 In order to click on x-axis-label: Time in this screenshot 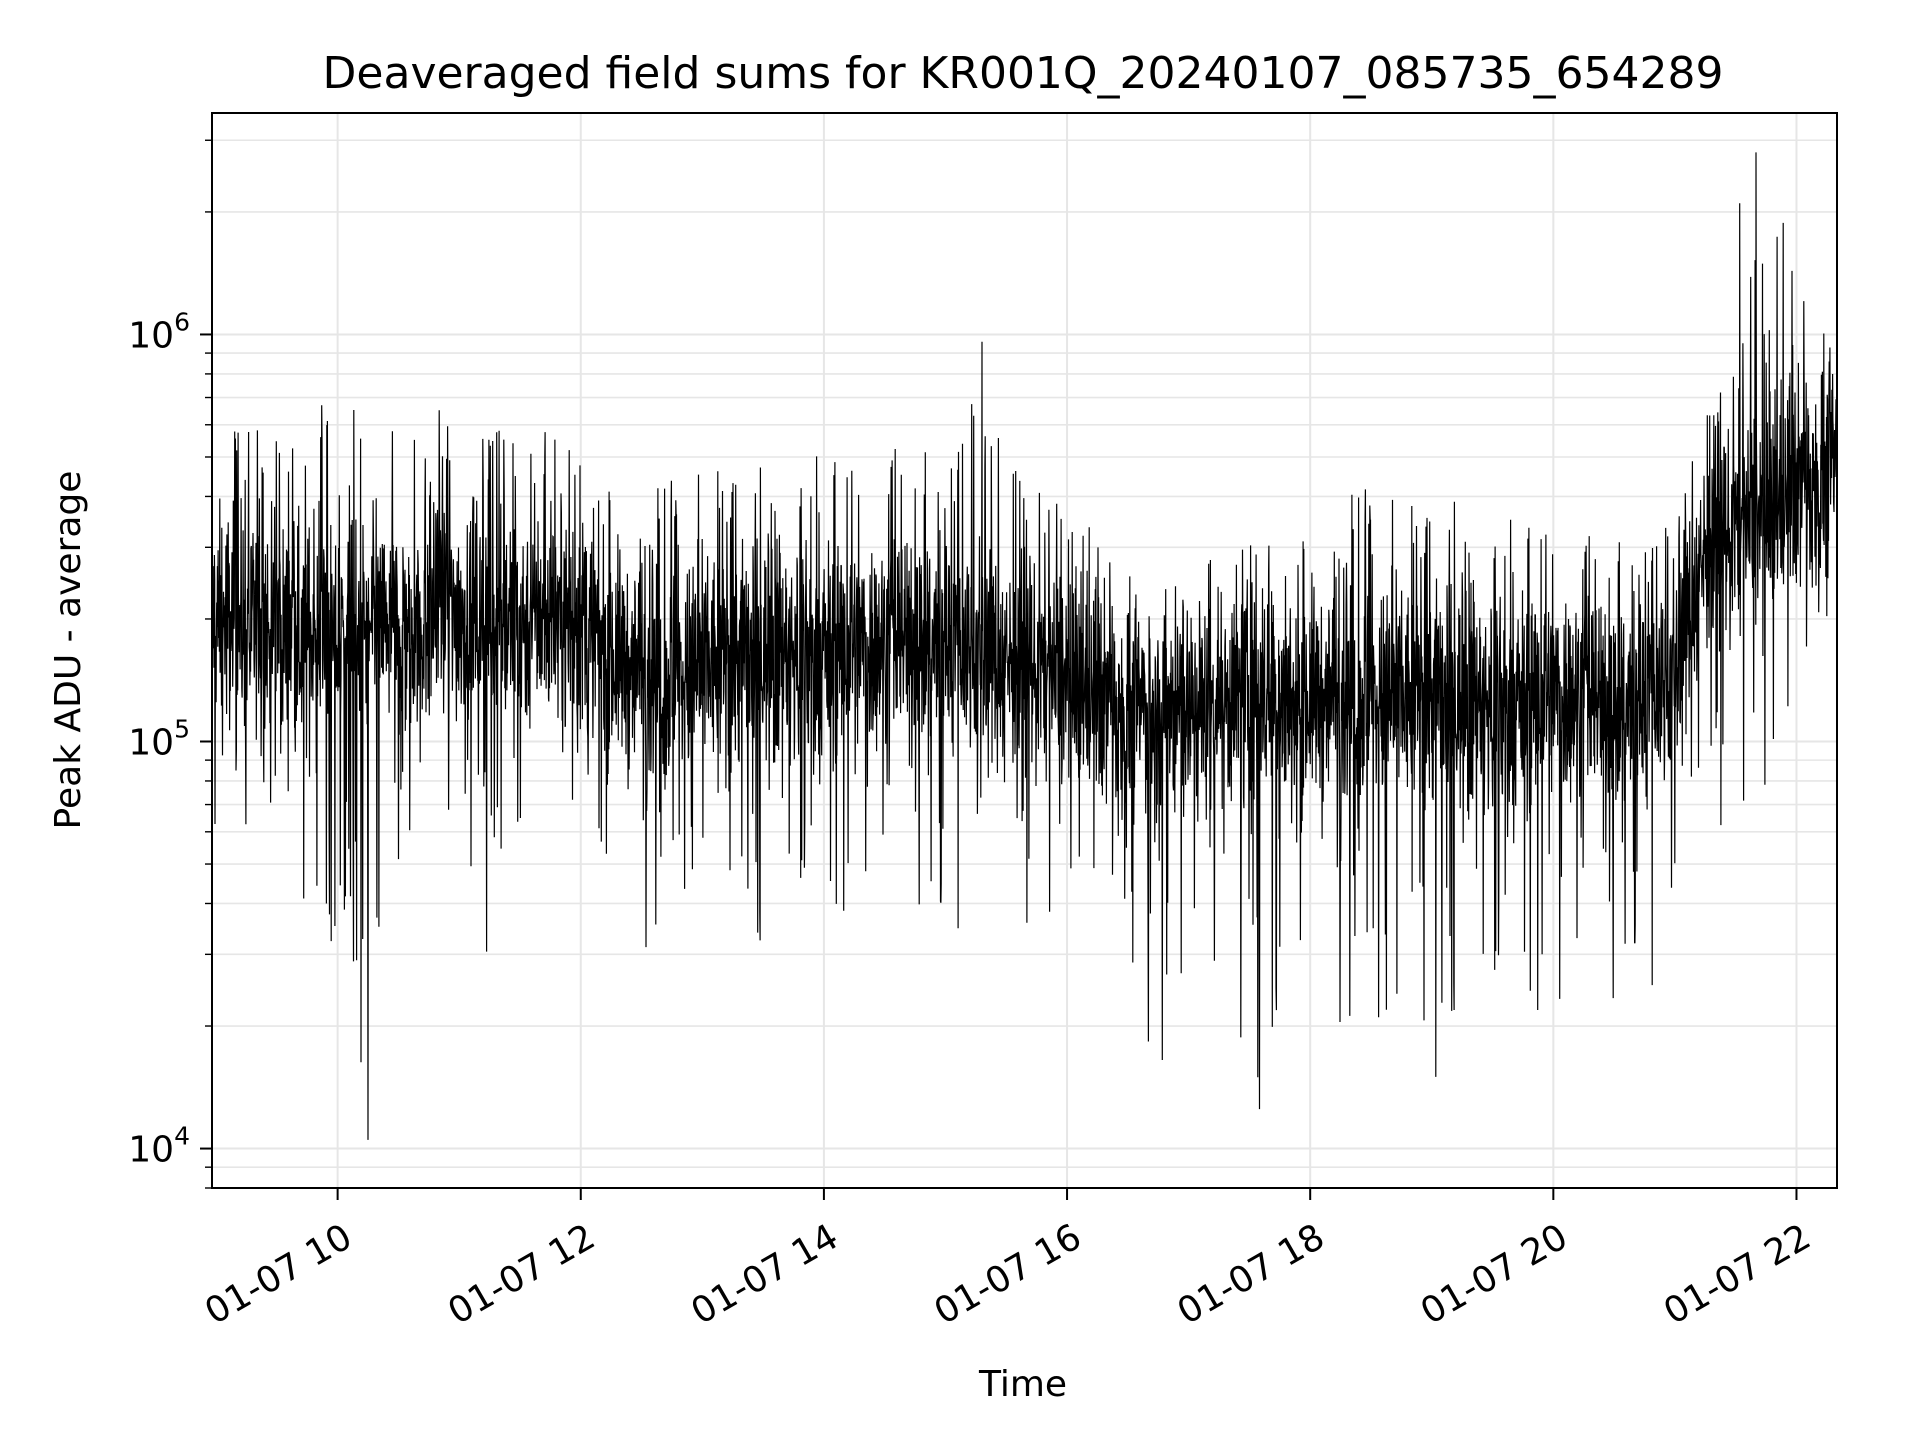, I will do `click(1022, 1384)`.